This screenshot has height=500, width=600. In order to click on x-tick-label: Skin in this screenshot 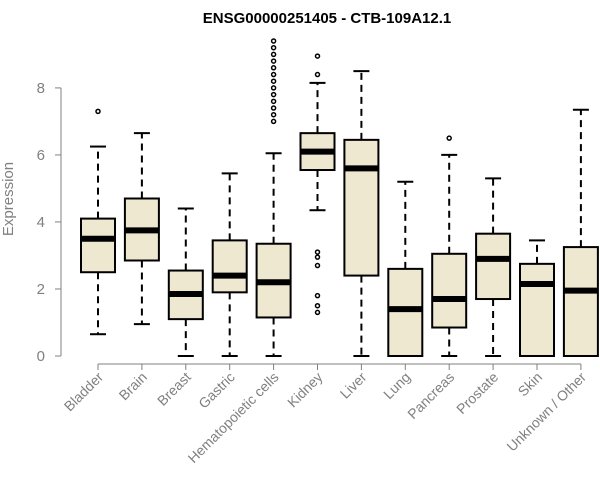, I will do `click(530, 384)`.